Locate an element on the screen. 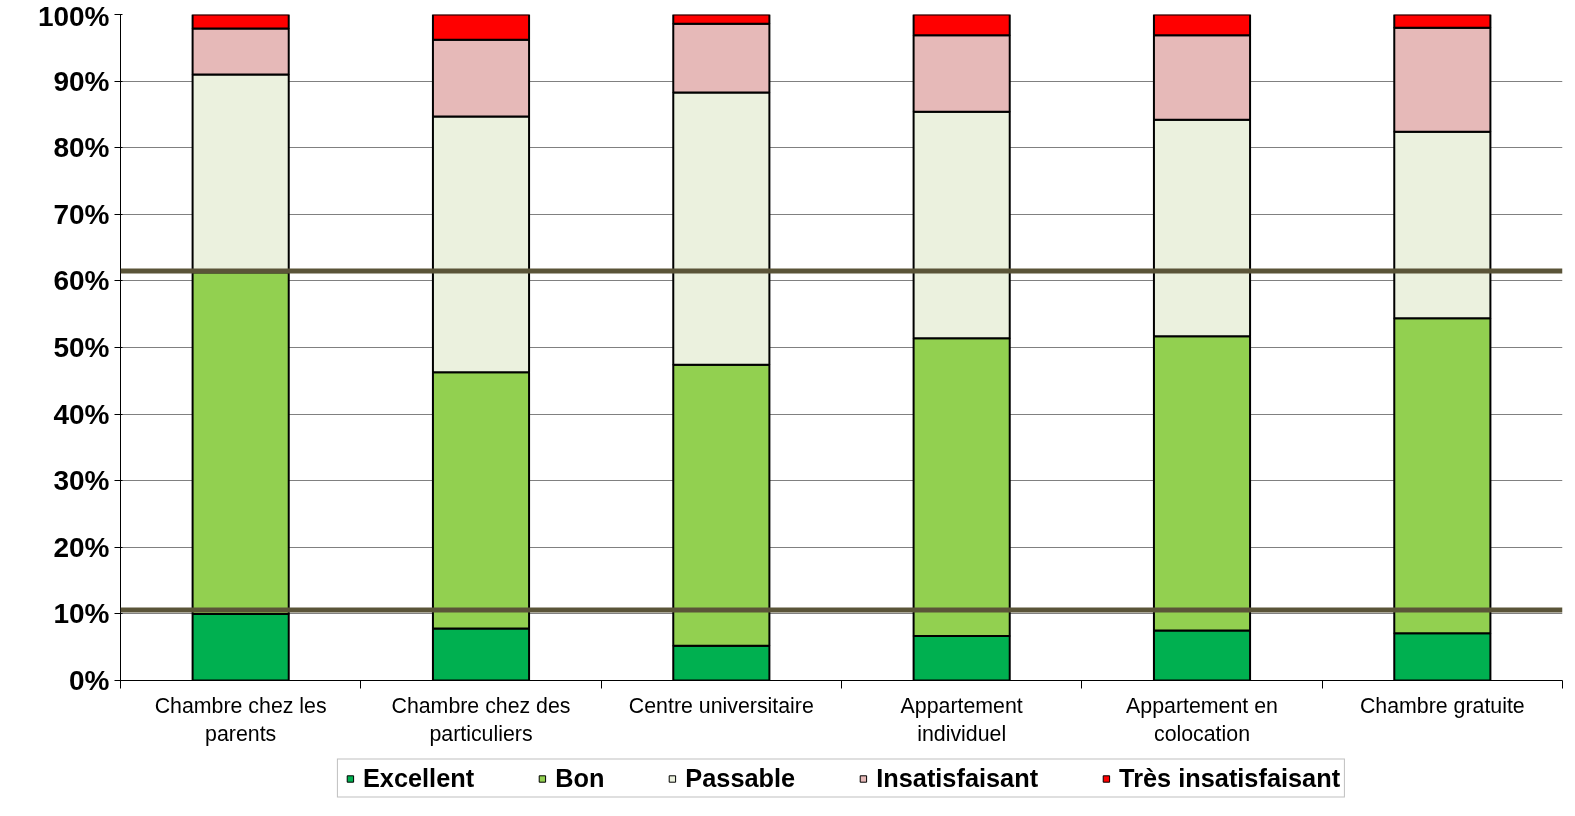 Image resolution: width=1575 pixels, height=816 pixels. legend-label: Excellent is located at coordinates (418, 778).